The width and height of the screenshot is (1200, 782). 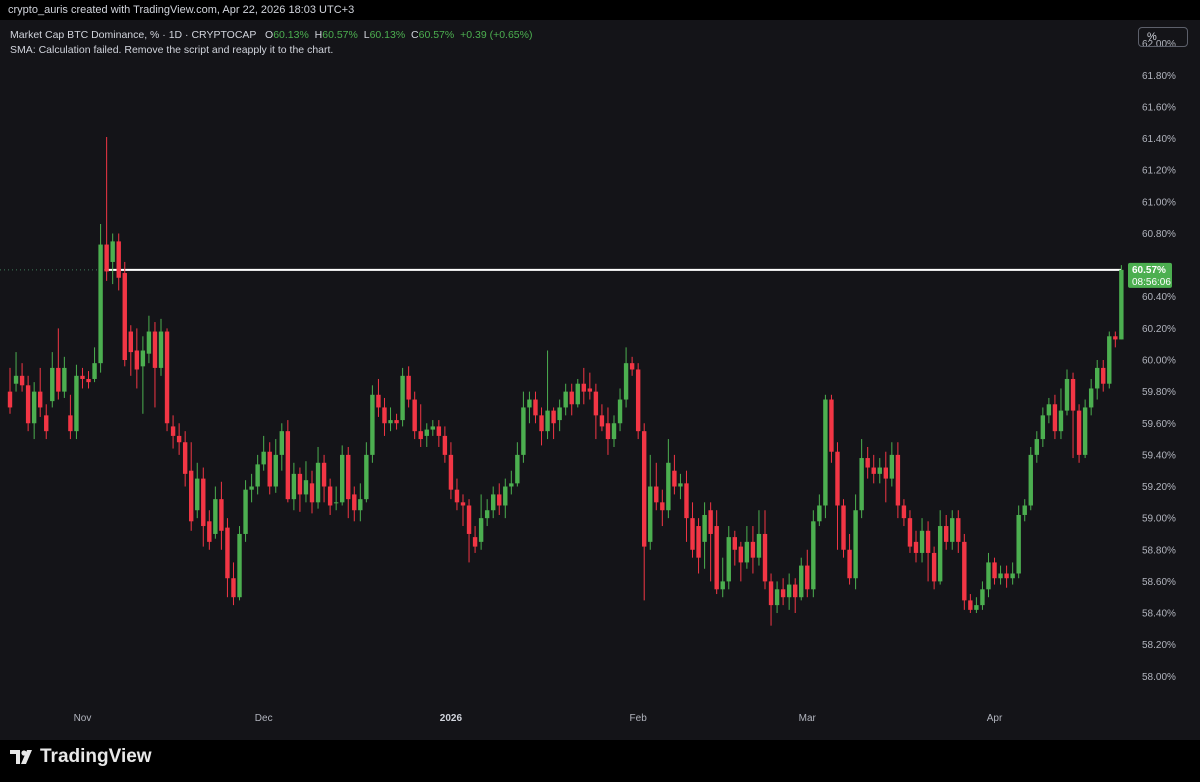 I want to click on high-label: H, so click(x=318, y=35).